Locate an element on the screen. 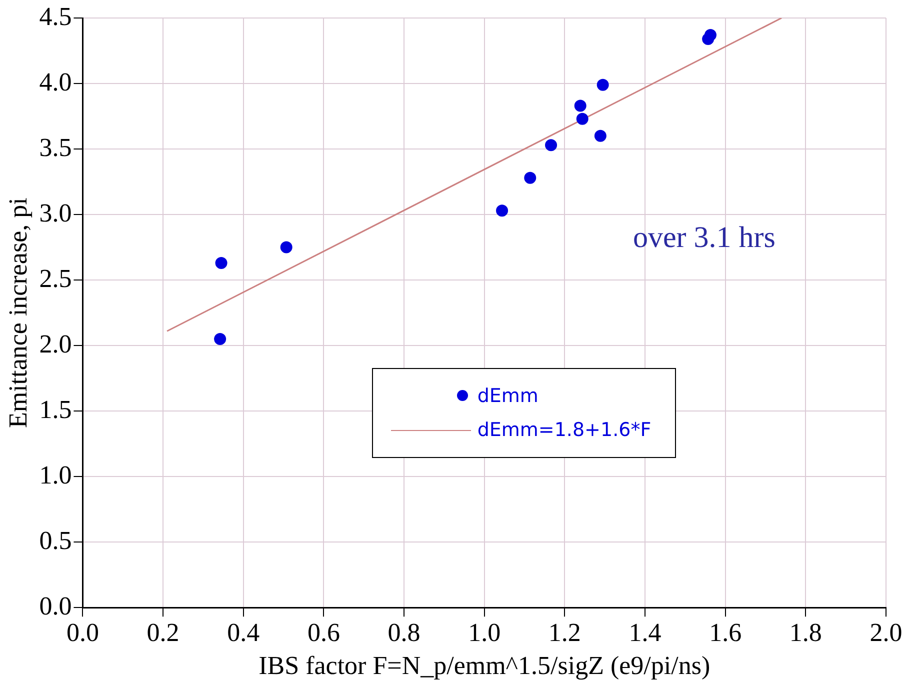 Image resolution: width=918 pixels, height=687 pixels. x-tick-label: 1.0 is located at coordinates (484, 633).